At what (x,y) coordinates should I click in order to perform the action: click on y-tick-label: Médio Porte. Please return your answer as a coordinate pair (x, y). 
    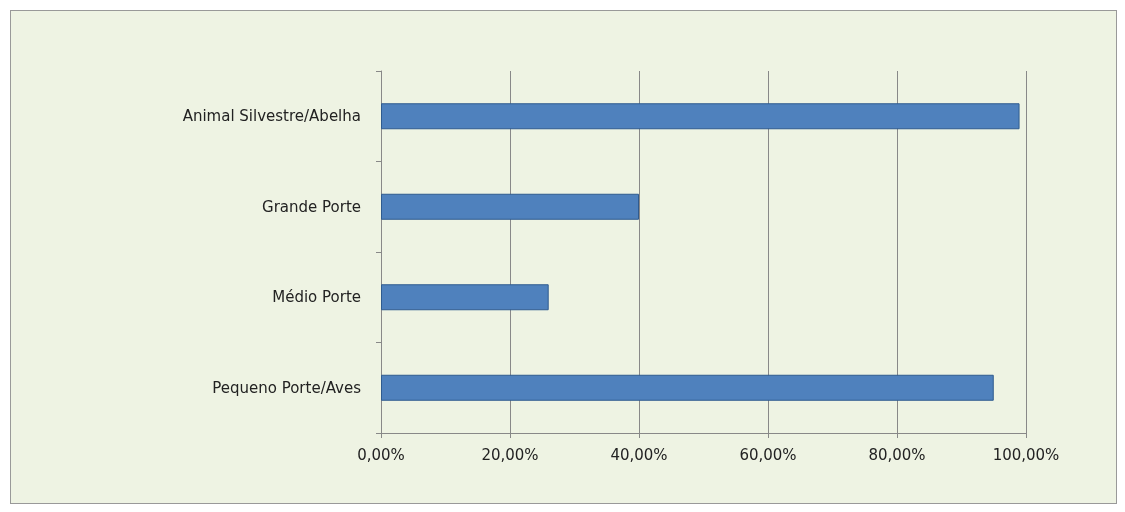
    Looking at the image, I should click on (316, 297).